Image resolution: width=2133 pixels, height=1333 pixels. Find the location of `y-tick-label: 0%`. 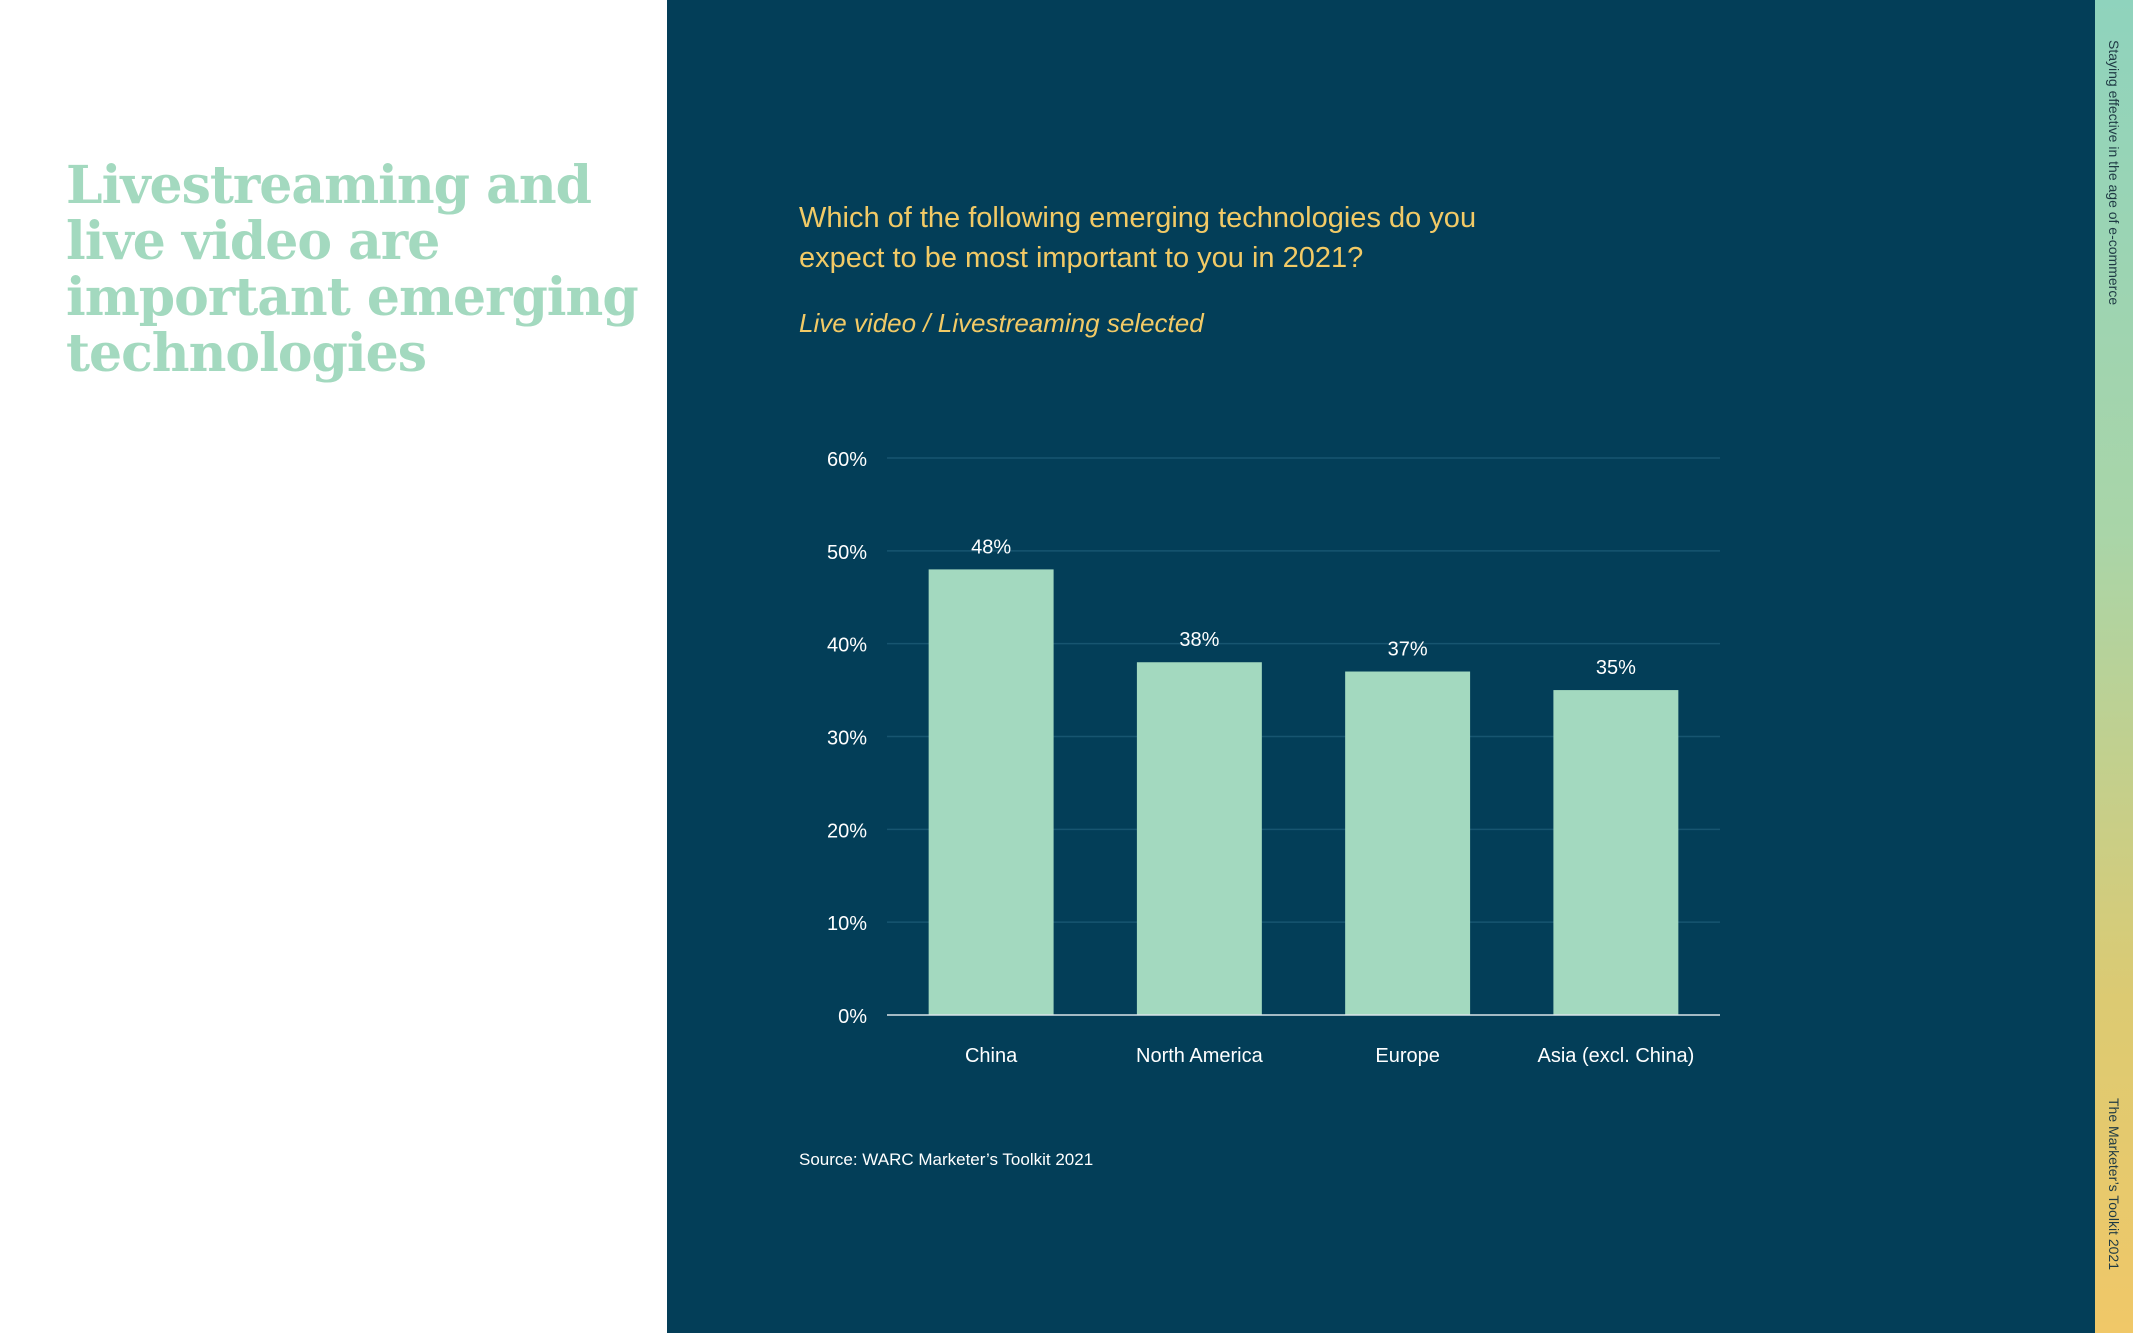

y-tick-label: 0% is located at coordinates (852, 1017).